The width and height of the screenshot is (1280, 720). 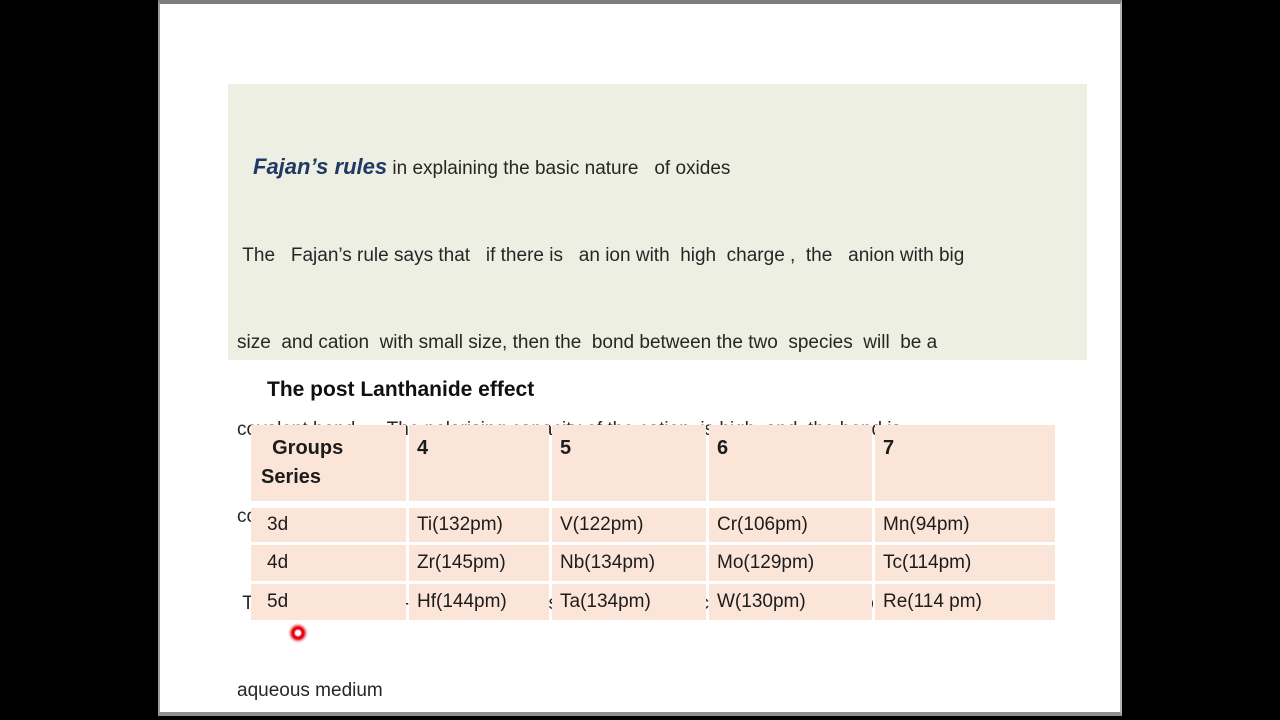 What do you see at coordinates (629, 602) in the screenshot?
I see `table-cell: Ta(134pm)` at bounding box center [629, 602].